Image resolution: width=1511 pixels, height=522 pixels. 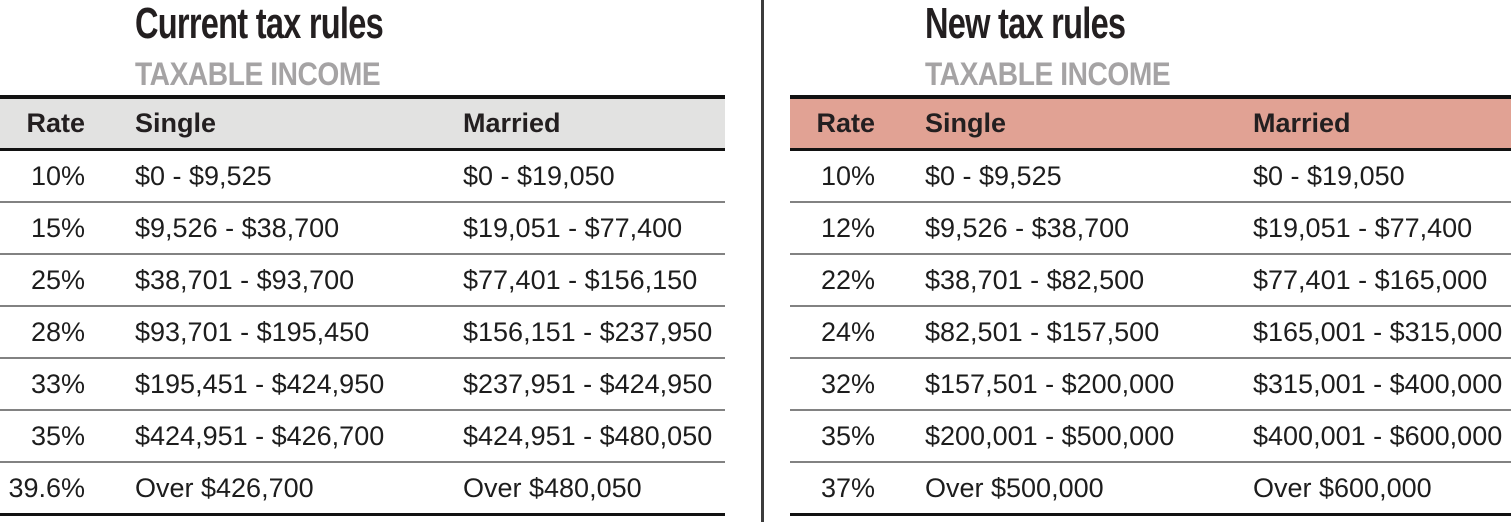 I want to click on table-row: 25% $38,701 - $93,700 $77,401 - $156,150, so click(x=362, y=280).